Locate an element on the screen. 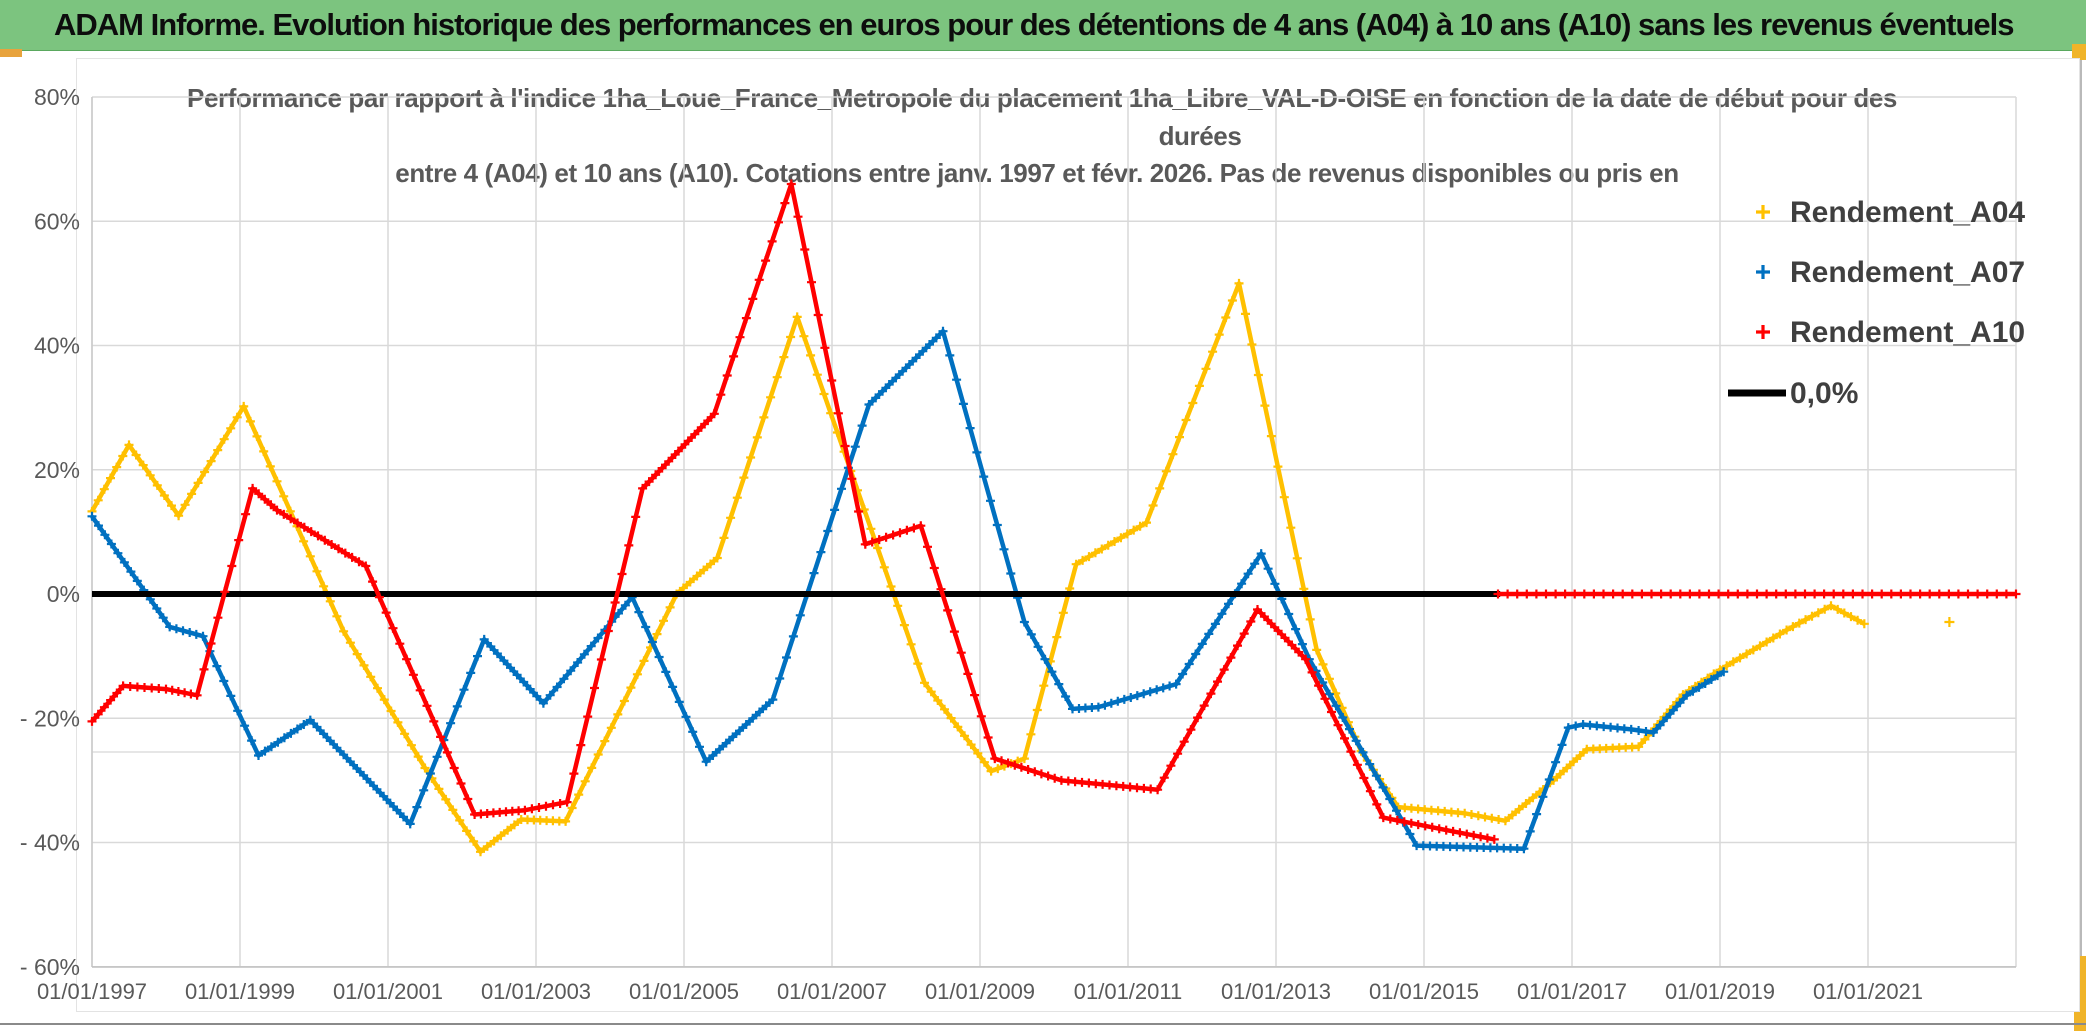 This screenshot has height=1031, width=2086. y-axis-label: - 40% is located at coordinates (50, 843).